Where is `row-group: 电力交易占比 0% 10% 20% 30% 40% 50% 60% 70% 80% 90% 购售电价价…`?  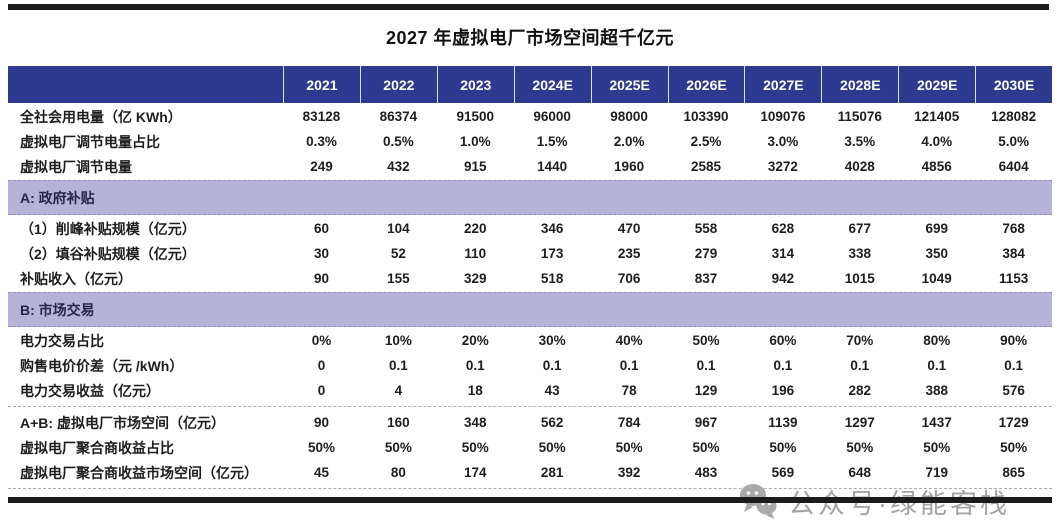 row-group: 电力交易占比 0% 10% 20% 30% 40% 50% 60% 70% 80% 90% 购售电价价… is located at coordinates (530, 365).